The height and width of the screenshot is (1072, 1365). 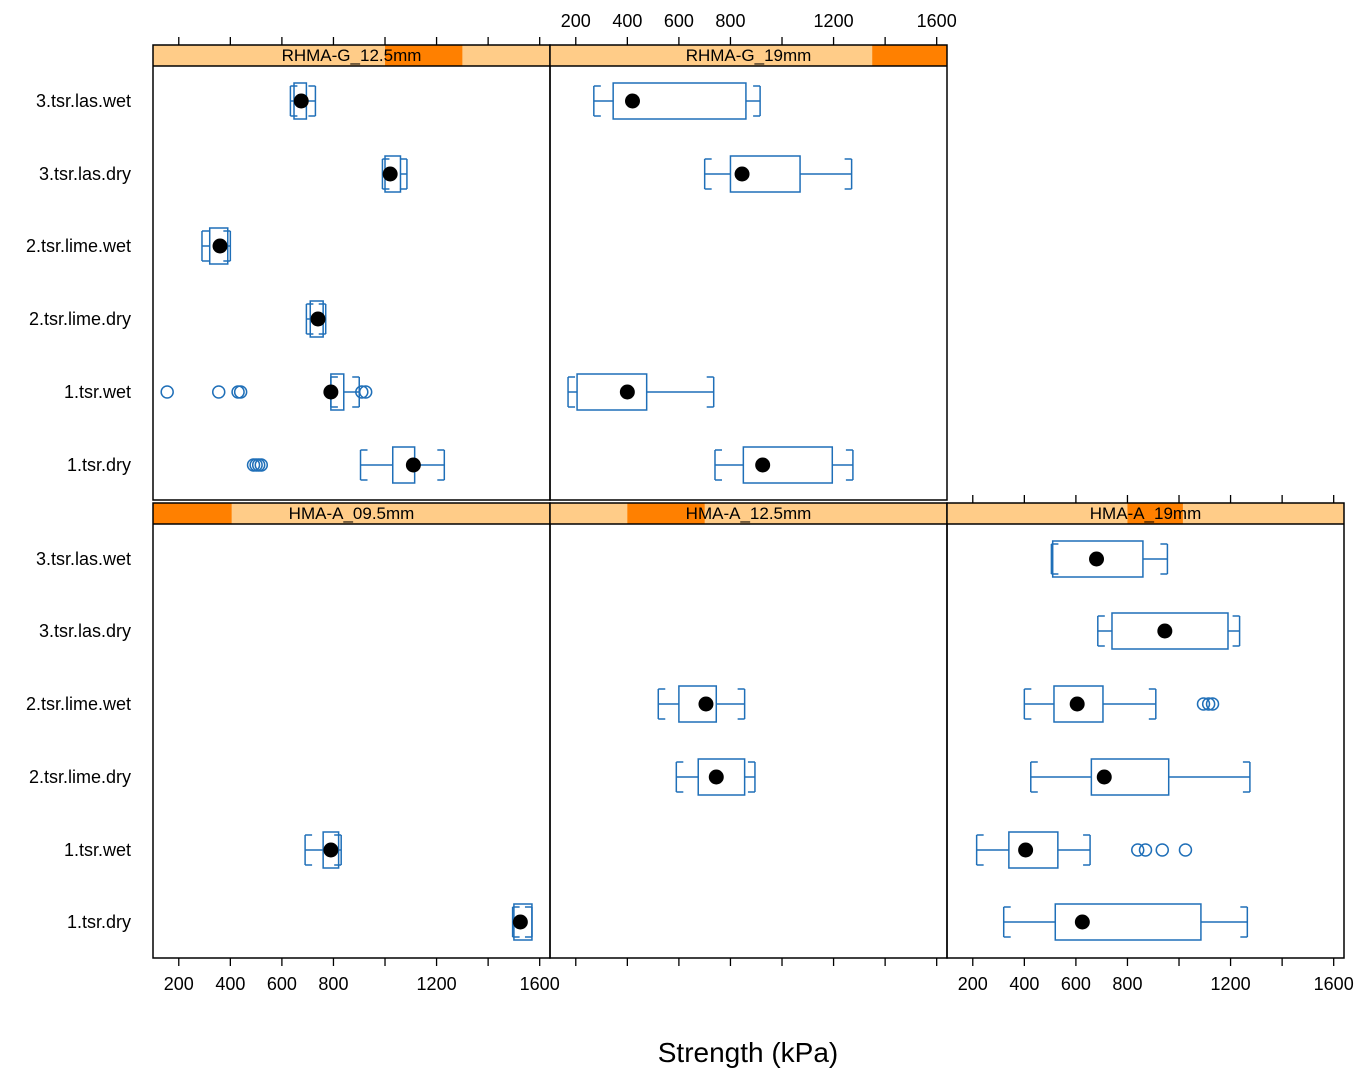 What do you see at coordinates (352, 55) in the screenshot?
I see `panel-title: RHMA-G_12.5mm` at bounding box center [352, 55].